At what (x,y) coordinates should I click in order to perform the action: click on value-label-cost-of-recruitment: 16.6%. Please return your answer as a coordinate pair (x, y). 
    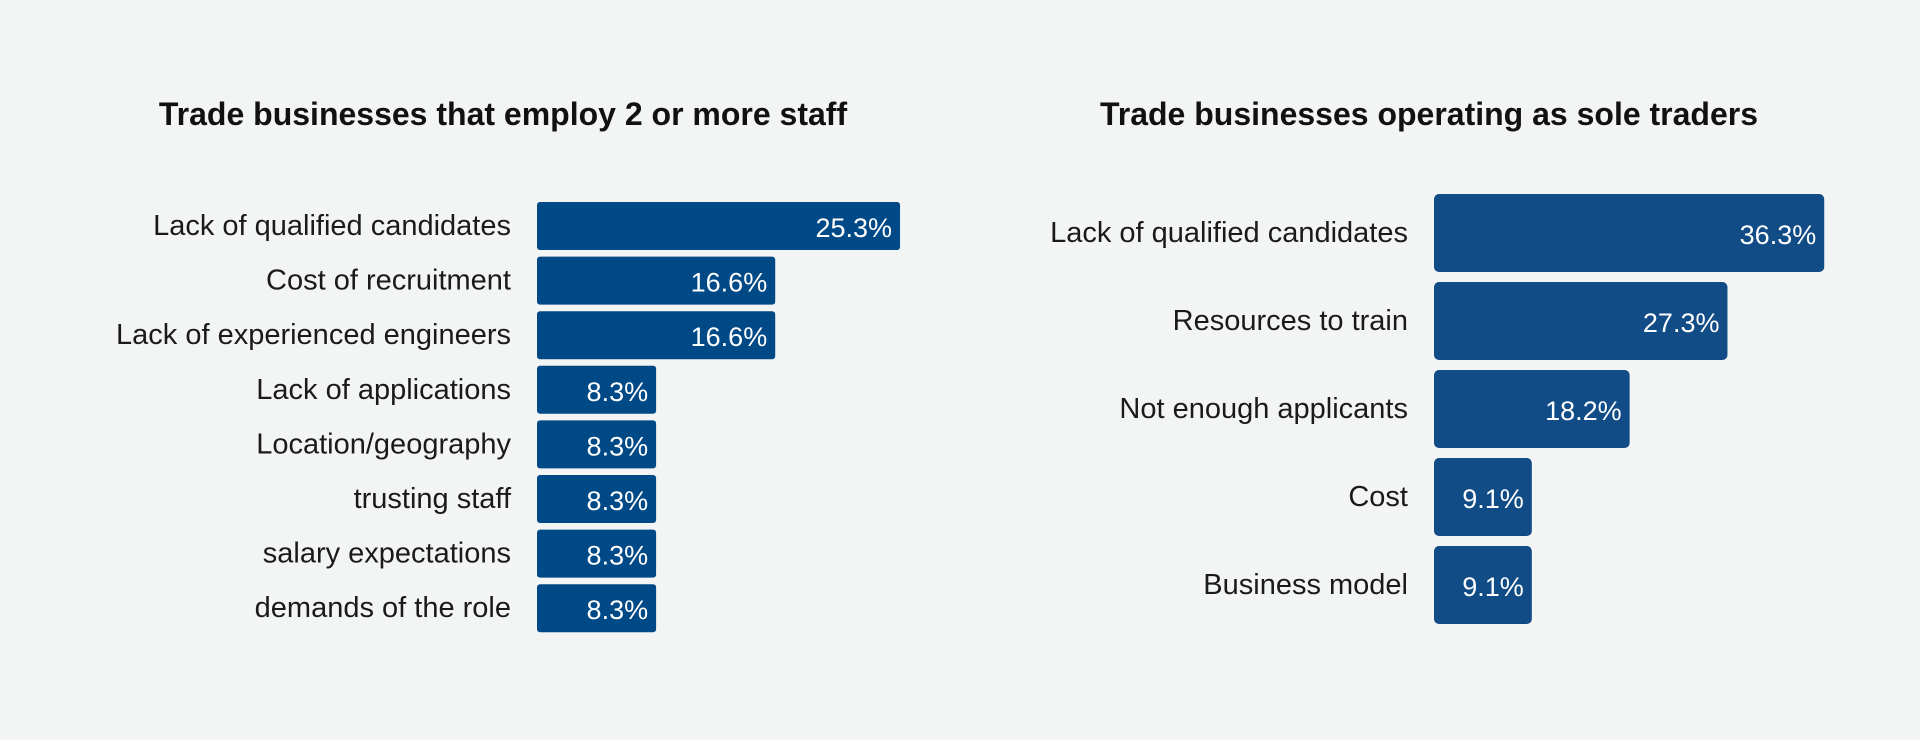
    Looking at the image, I should click on (729, 283).